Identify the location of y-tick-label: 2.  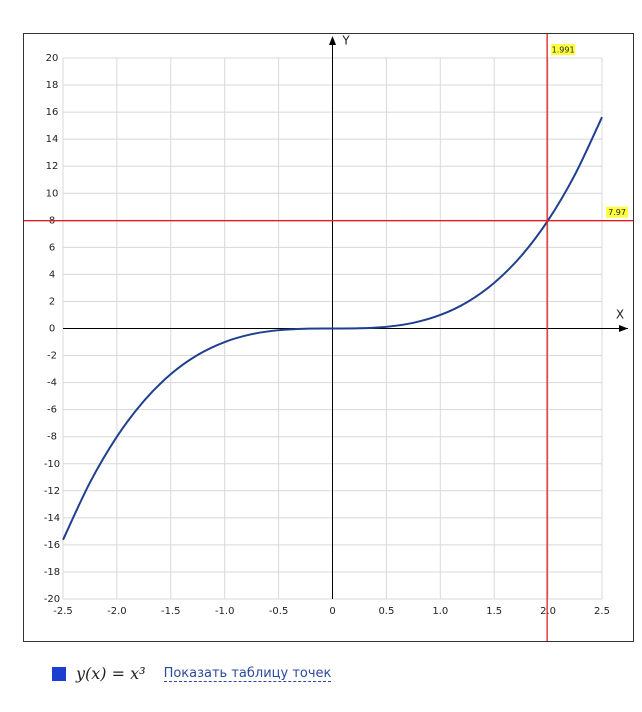
(52, 301).